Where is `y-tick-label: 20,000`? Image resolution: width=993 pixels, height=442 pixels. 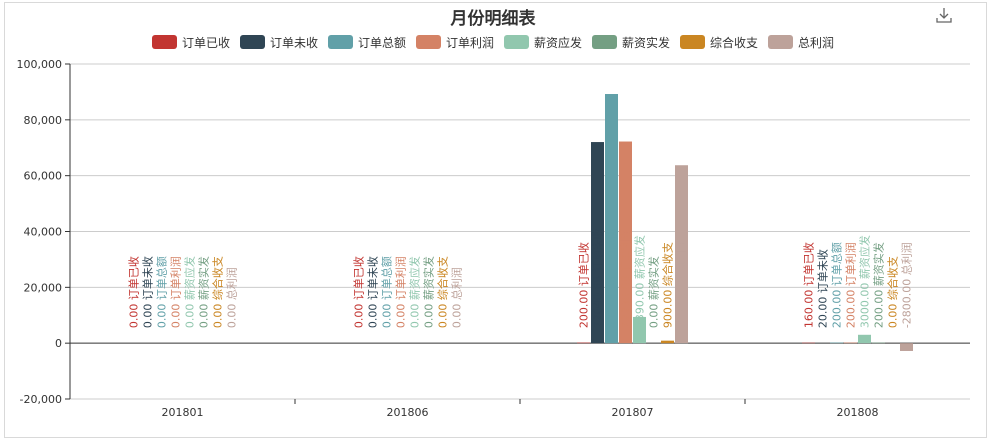 y-tick-label: 20,000 is located at coordinates (43, 287).